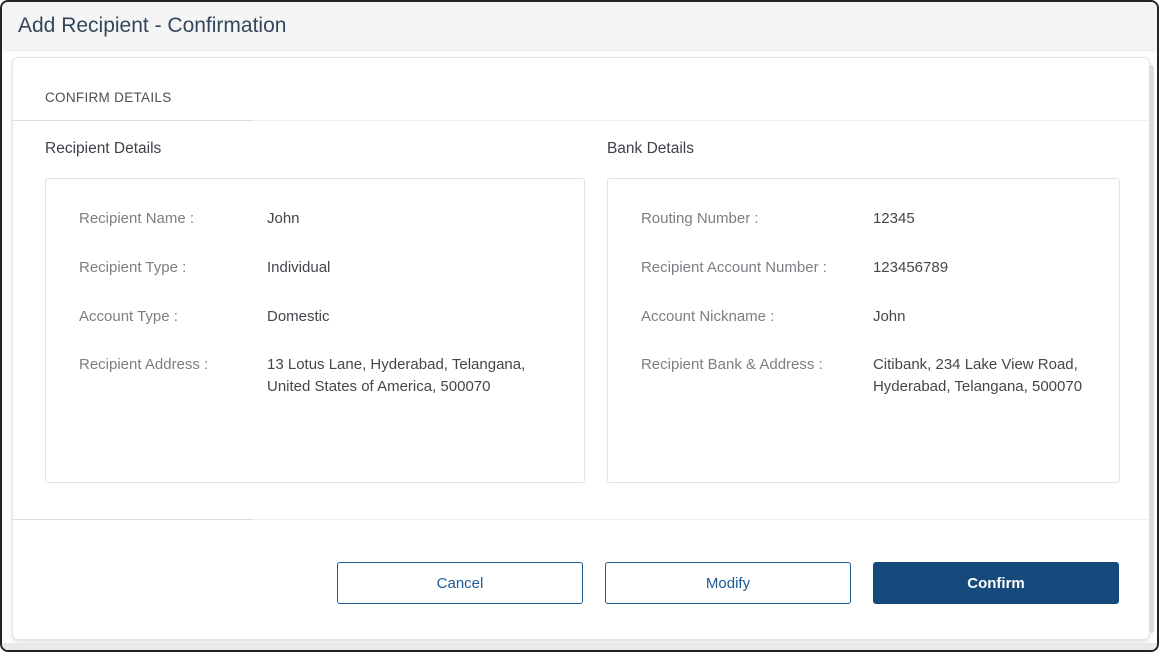 The image size is (1159, 652). Describe the element at coordinates (733, 267) in the screenshot. I see `detail-label: Recipient Account Number :` at that location.